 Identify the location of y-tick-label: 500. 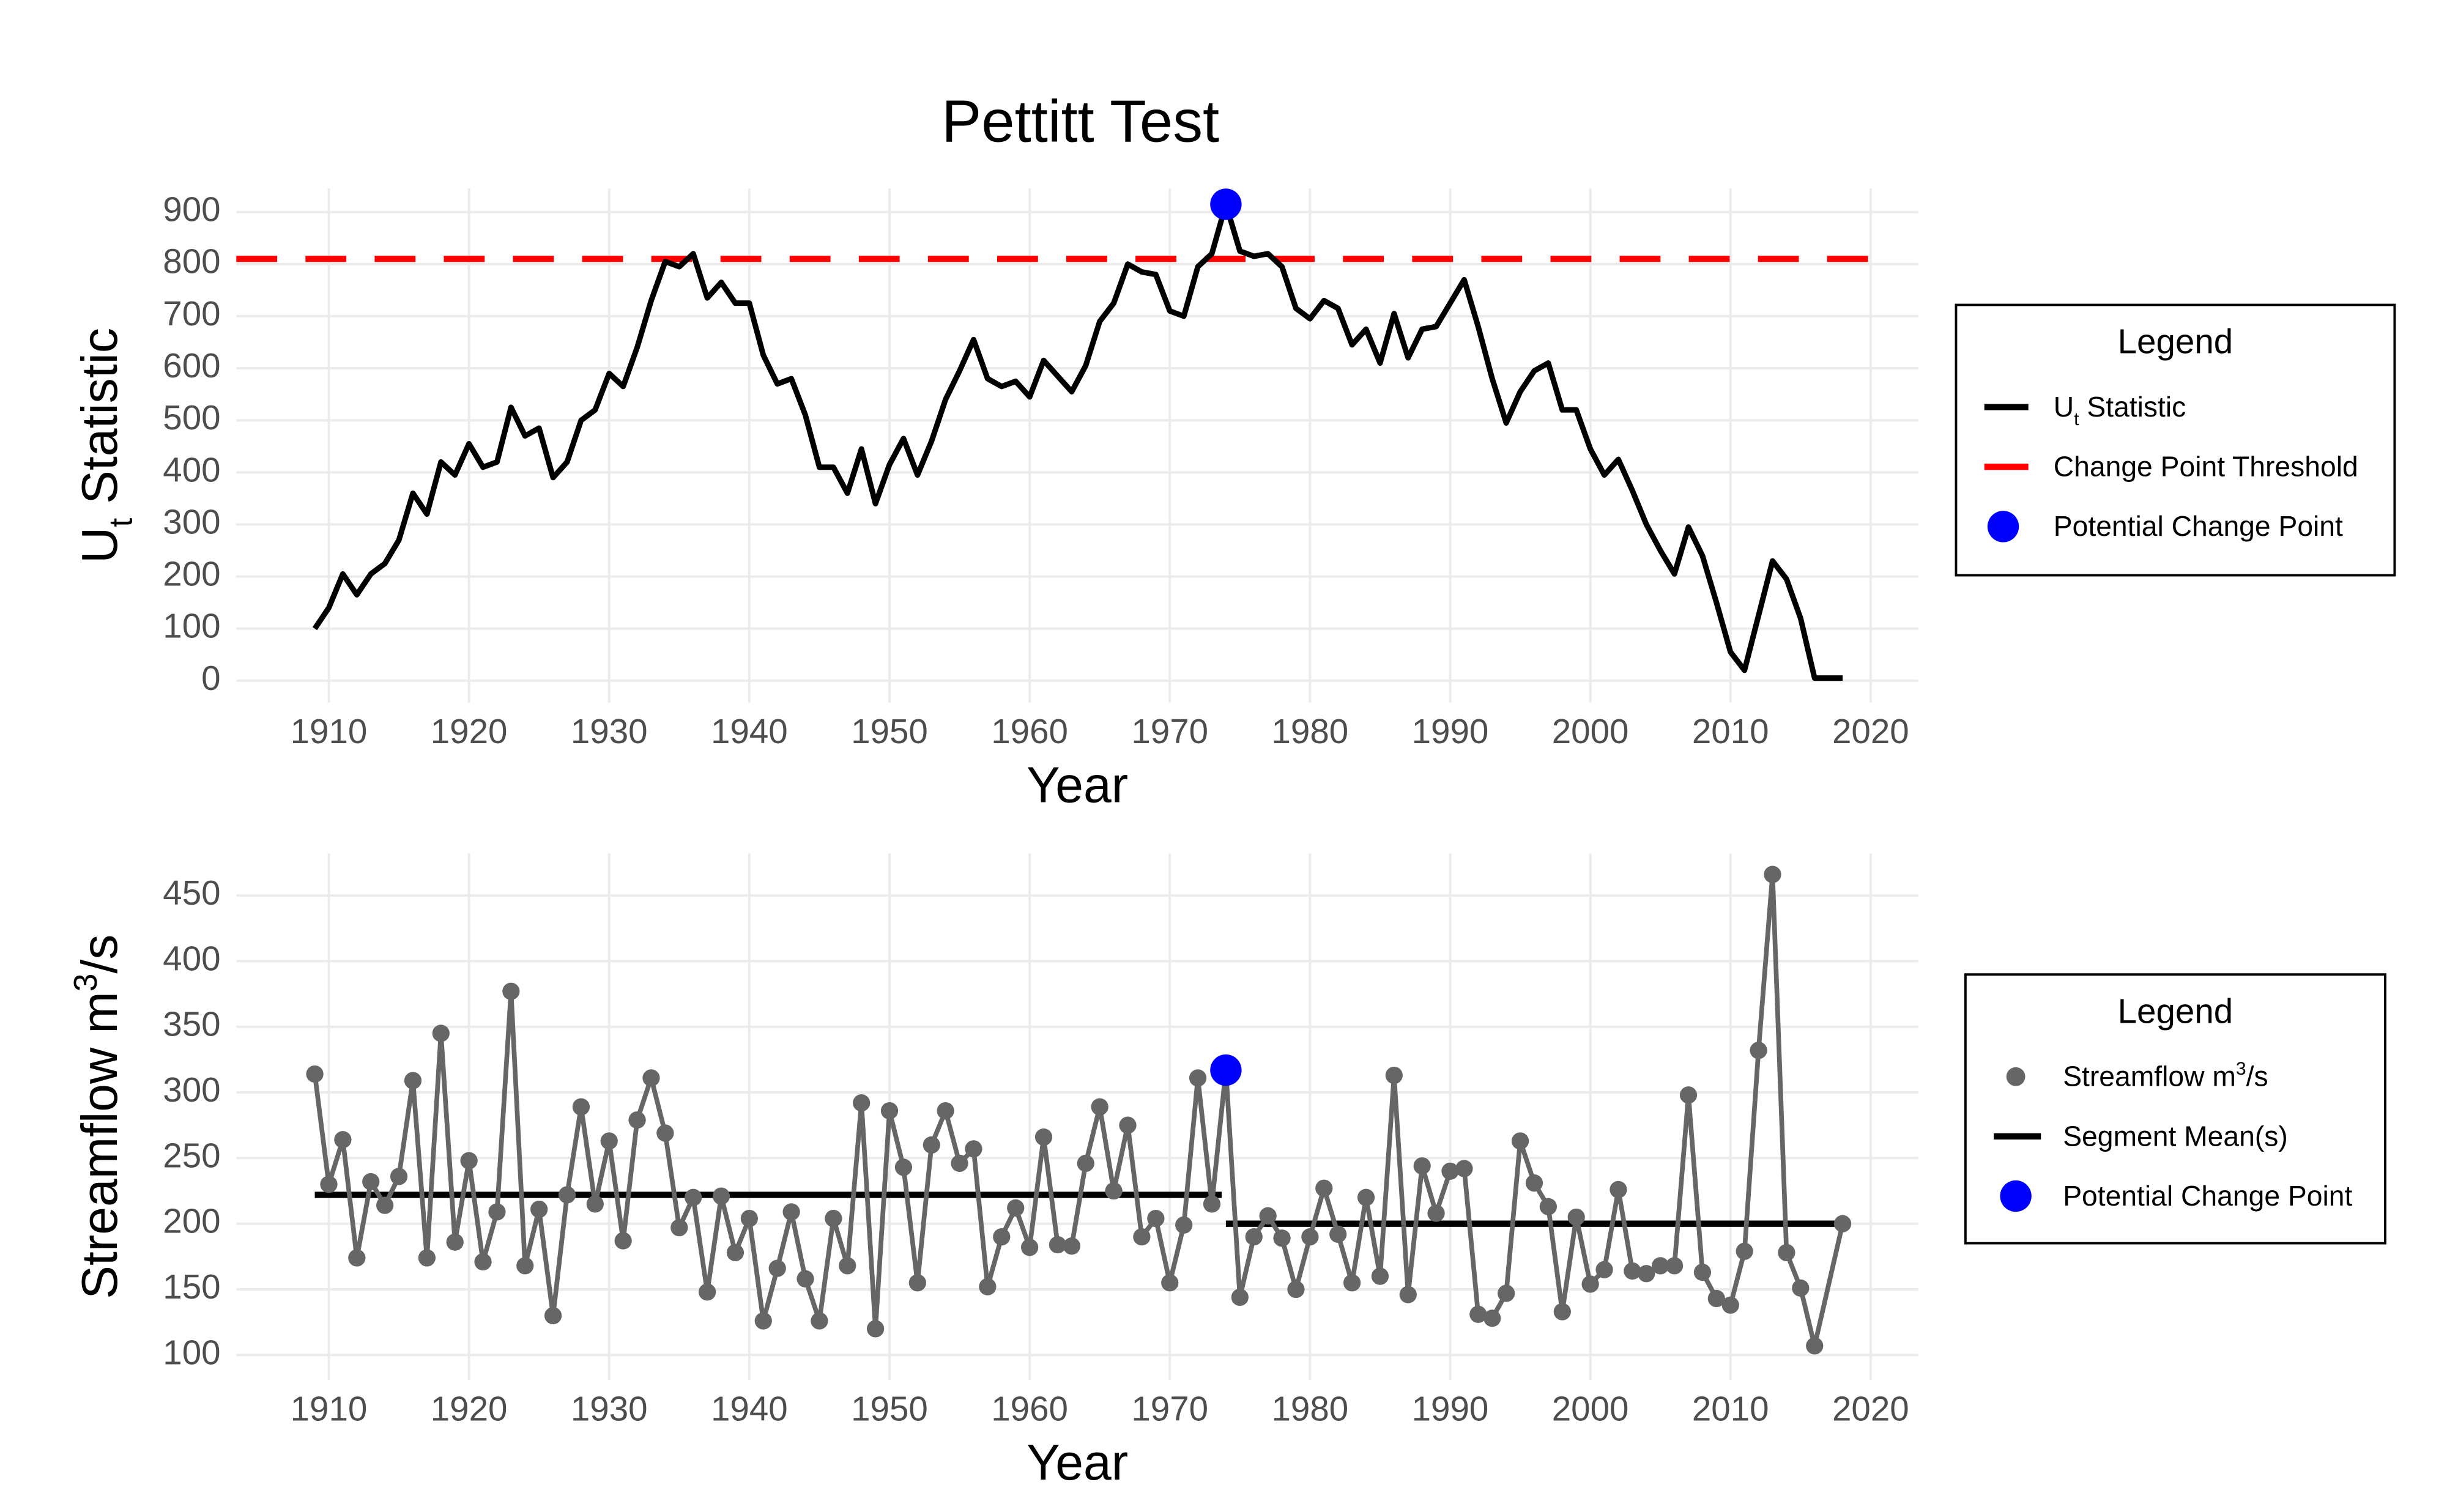
(192, 417).